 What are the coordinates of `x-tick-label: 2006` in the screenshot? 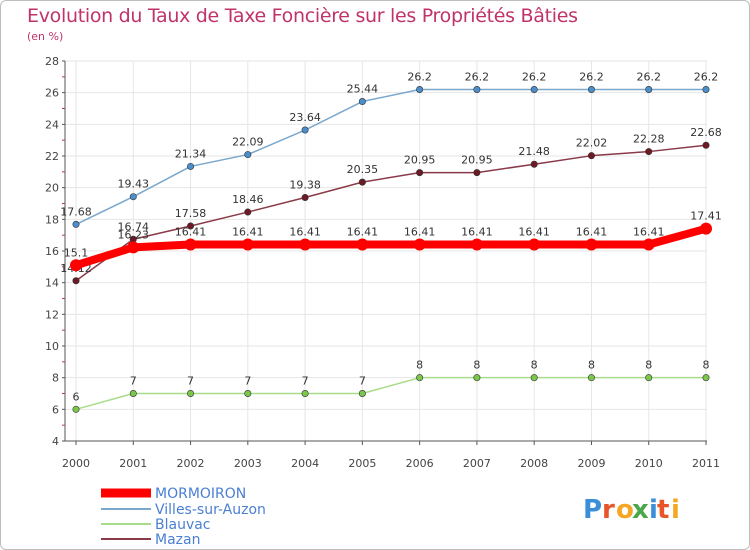 It's located at (420, 463).